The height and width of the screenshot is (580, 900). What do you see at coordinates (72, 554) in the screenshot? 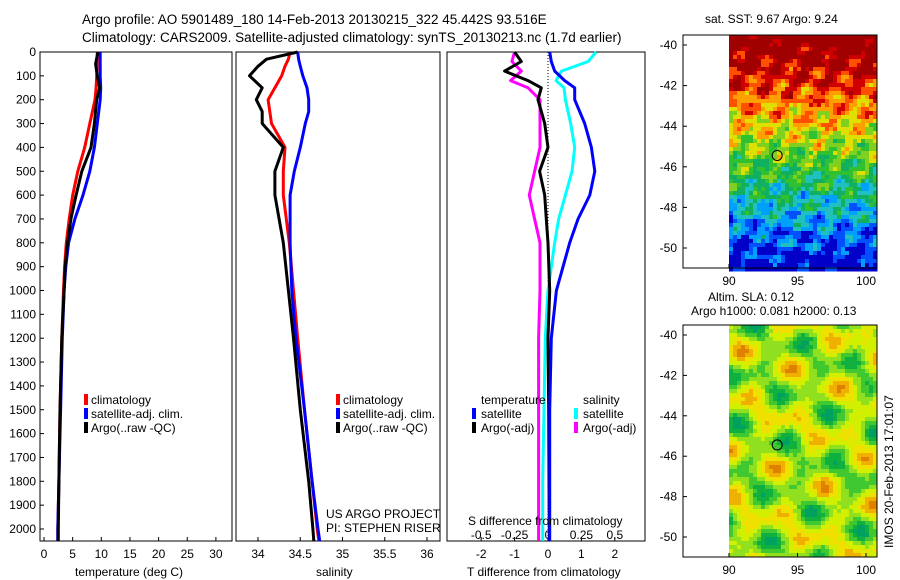
I see `xtick-label: 5` at bounding box center [72, 554].